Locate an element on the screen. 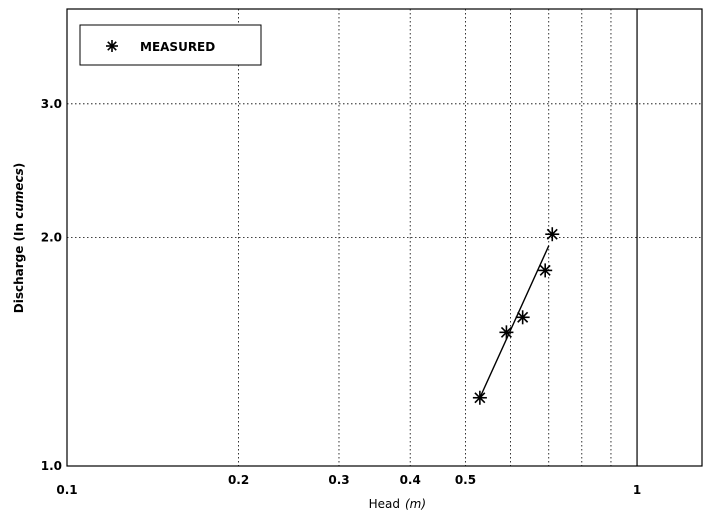  legend-marker-asterisk is located at coordinates (112, 46).